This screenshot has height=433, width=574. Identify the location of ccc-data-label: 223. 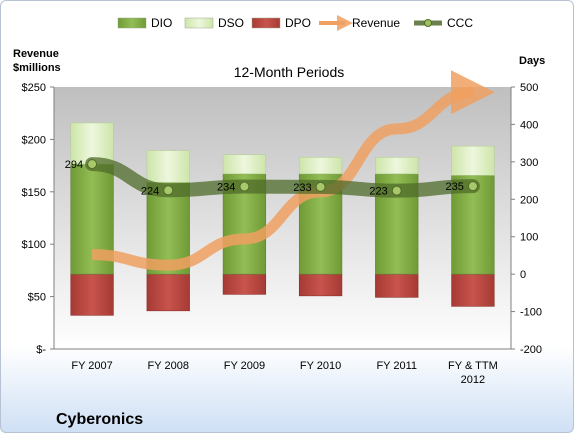
(378, 192).